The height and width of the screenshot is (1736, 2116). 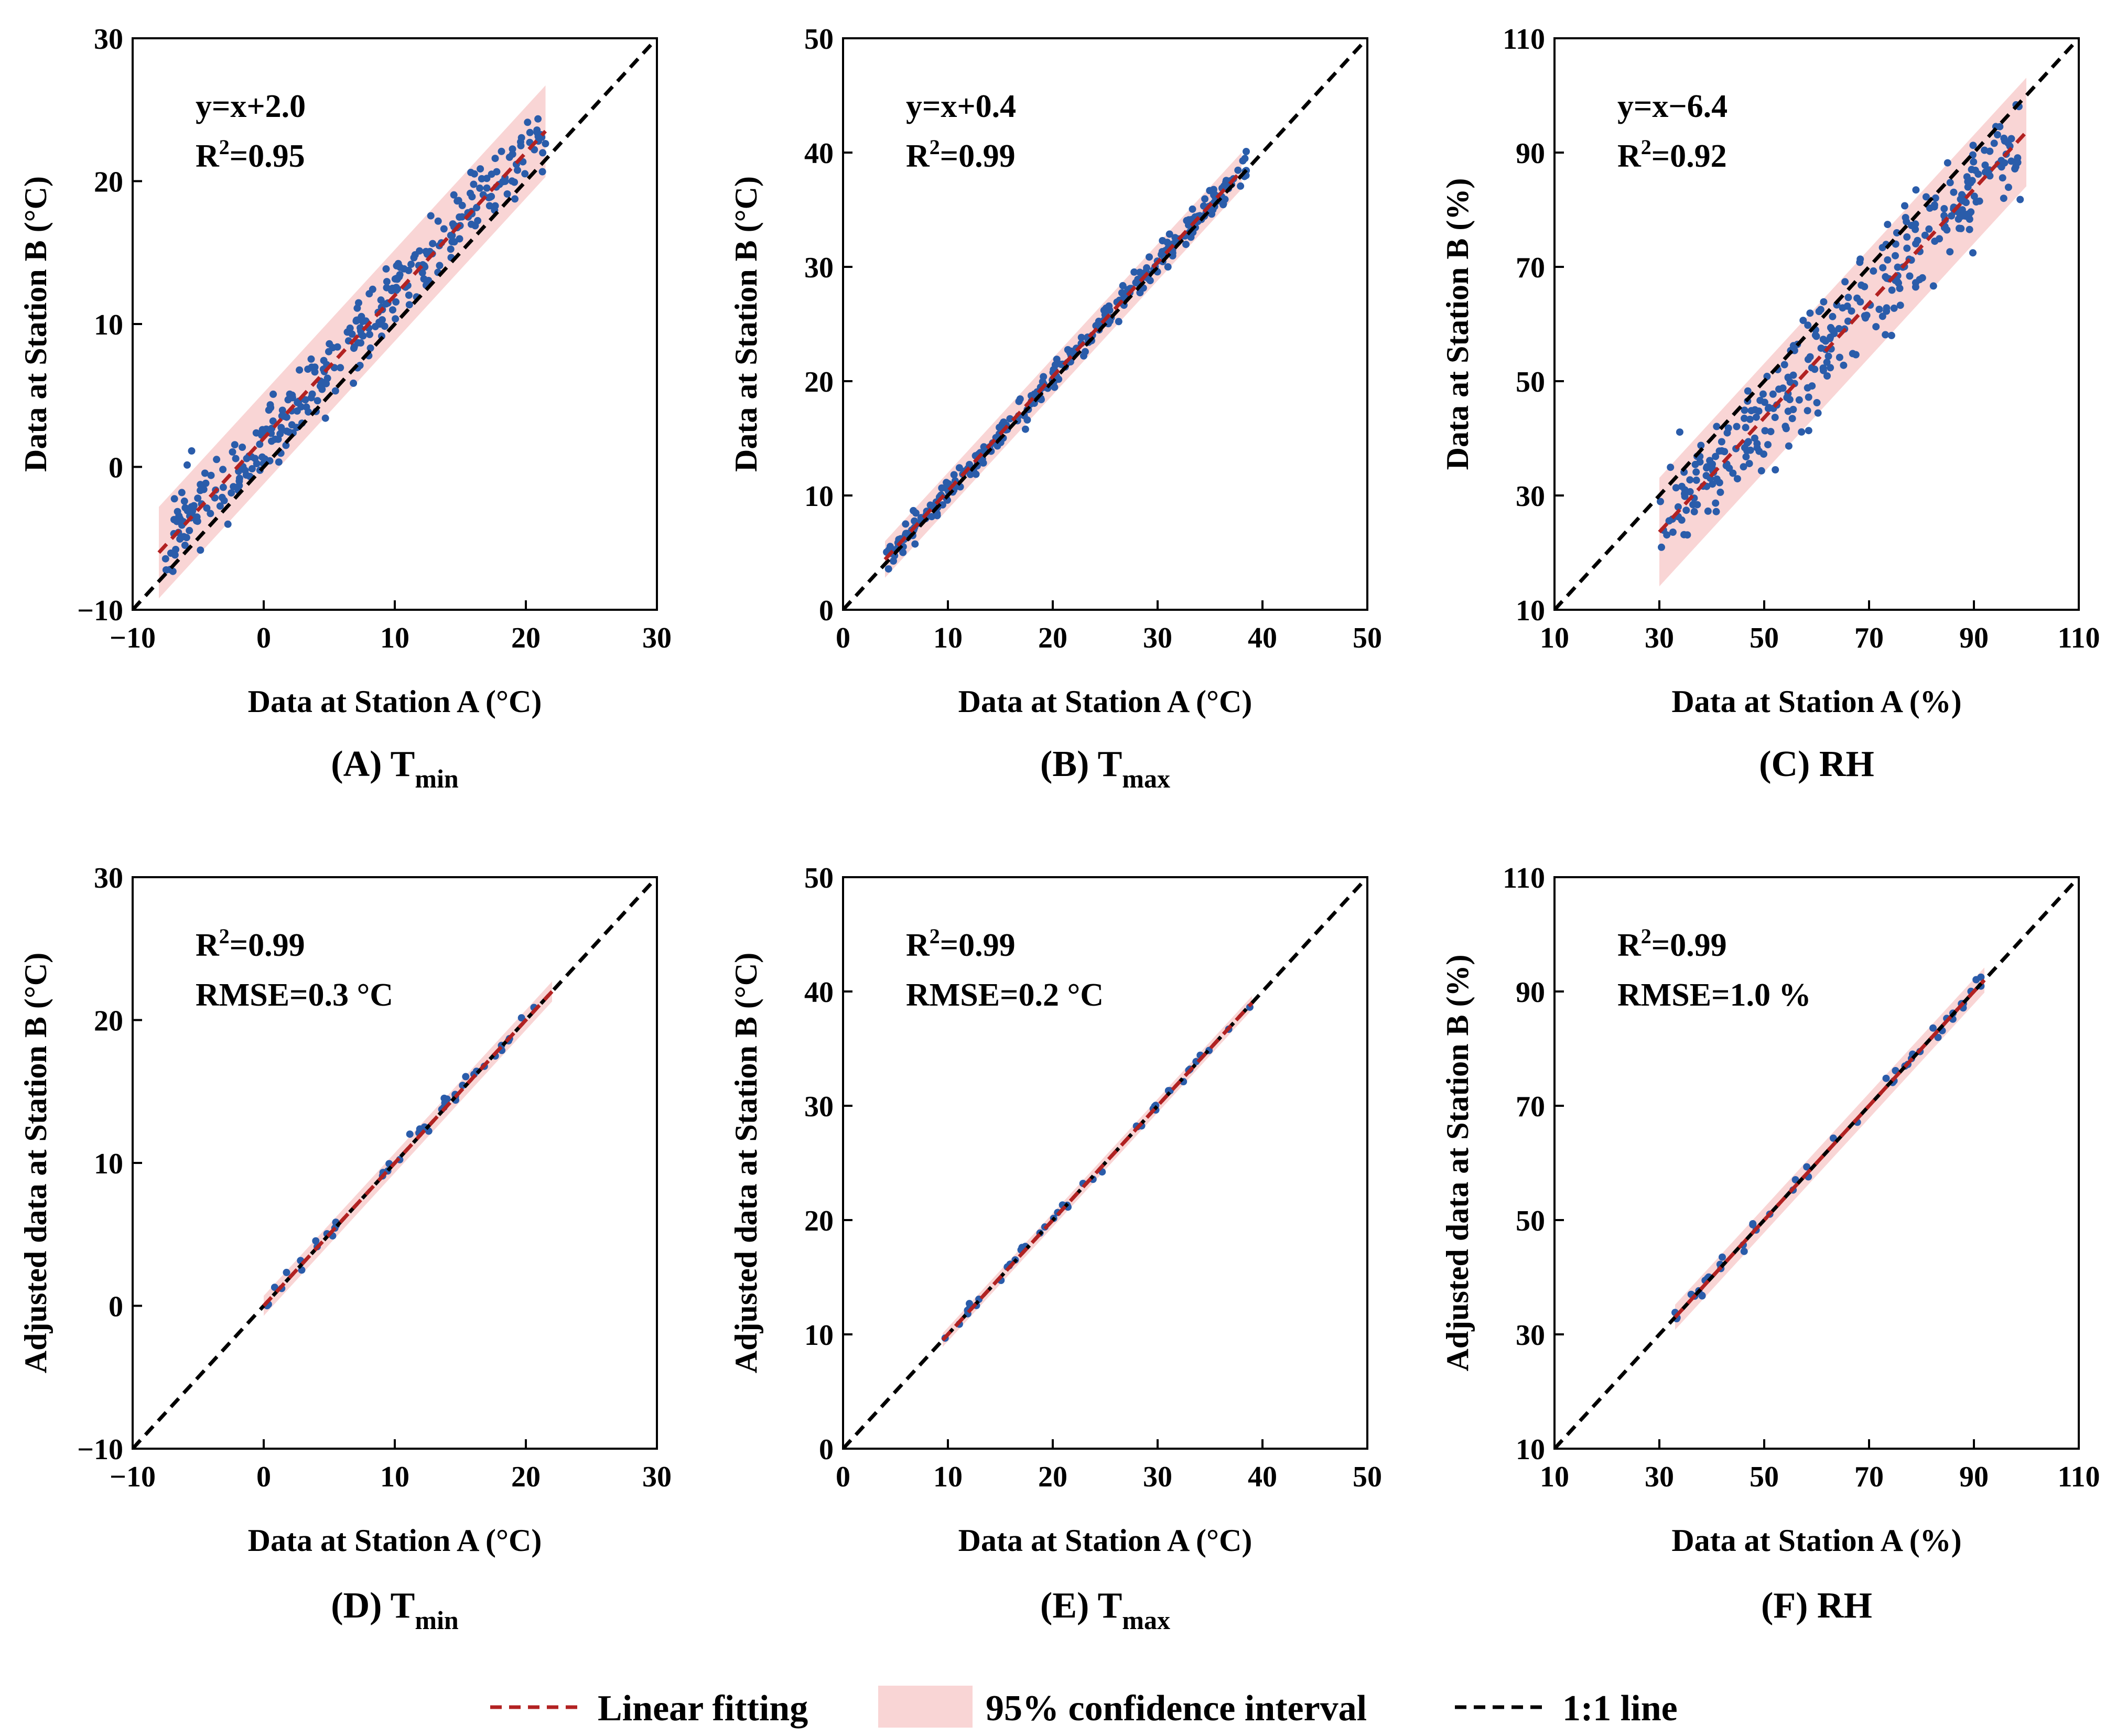 I want to click on legend-fit-label: Linear fitting, so click(x=703, y=1709).